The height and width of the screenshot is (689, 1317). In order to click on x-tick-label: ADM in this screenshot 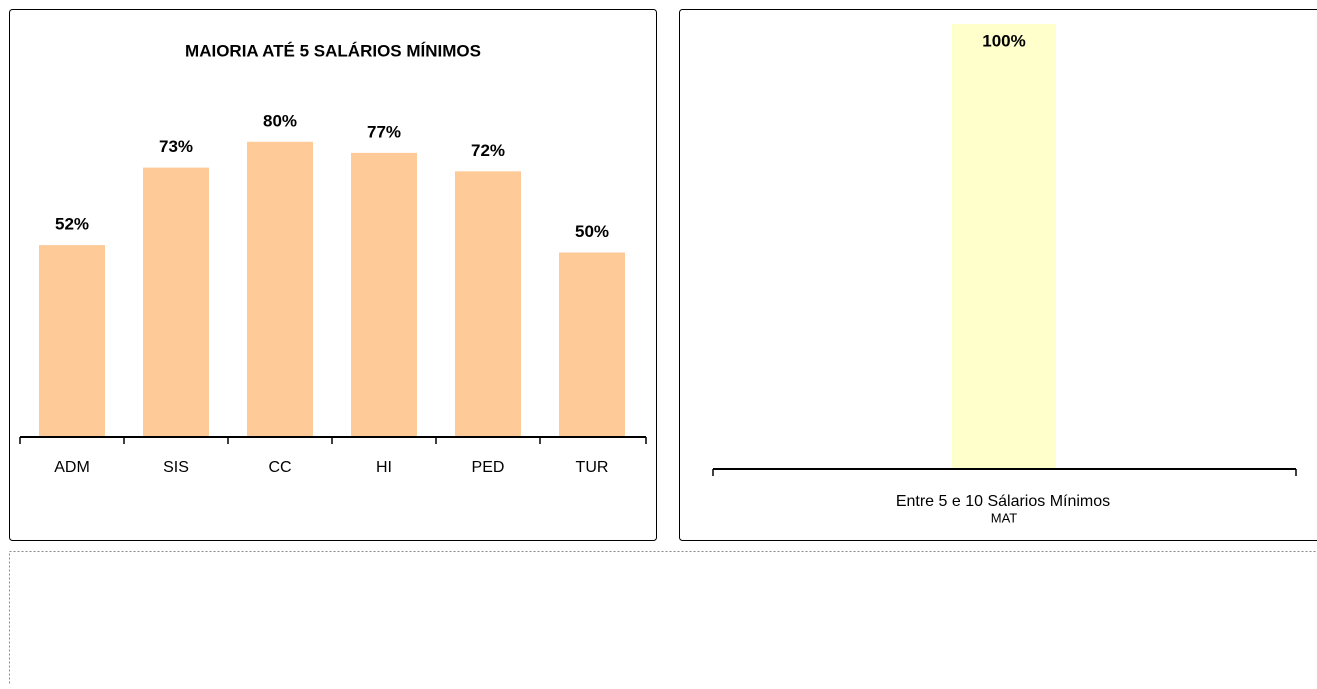, I will do `click(72, 467)`.